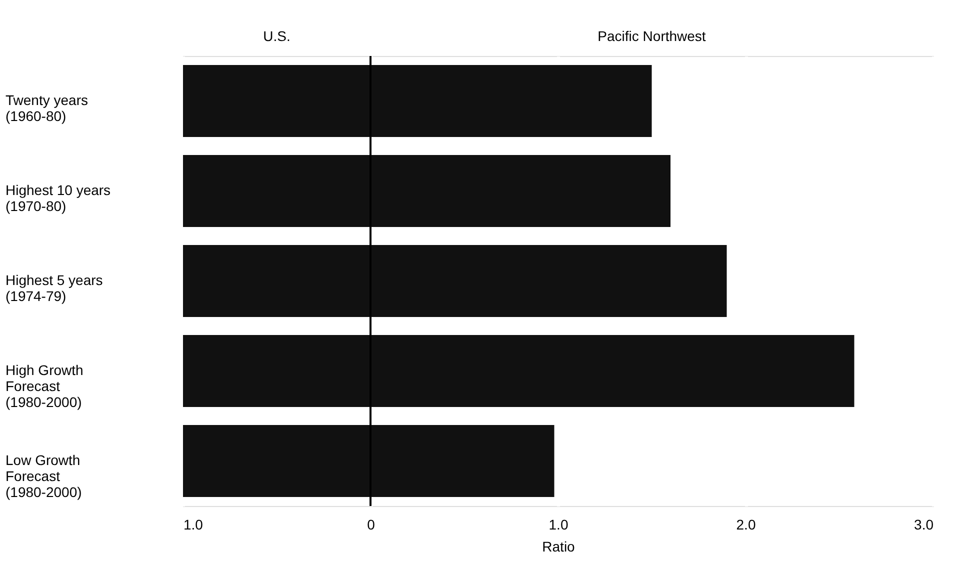 Image resolution: width=964 pixels, height=579 pixels. I want to click on y-tick-label: Highest 5 years (1974-79), so click(54, 288).